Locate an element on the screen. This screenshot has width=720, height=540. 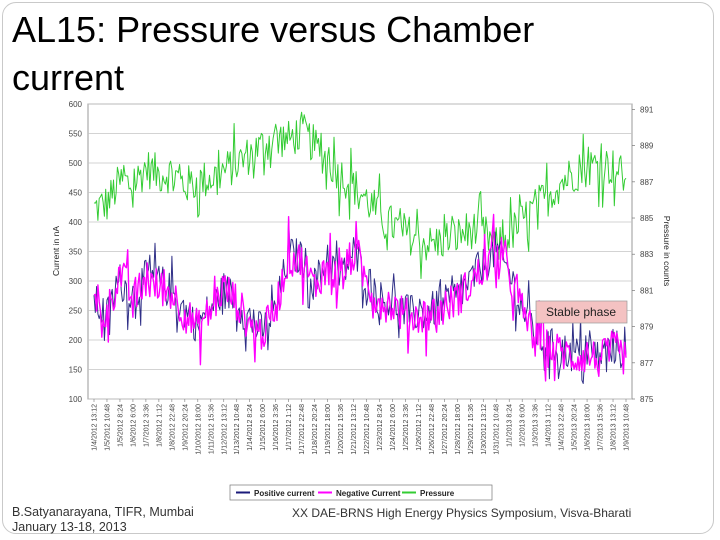
legend-box is located at coordinates (361, 492).